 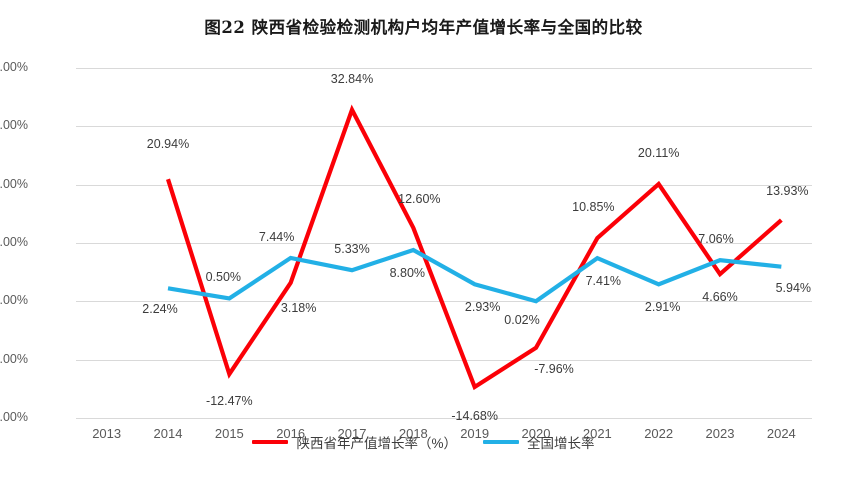 What do you see at coordinates (781, 433) in the screenshot?
I see `x-tick-label: 2024` at bounding box center [781, 433].